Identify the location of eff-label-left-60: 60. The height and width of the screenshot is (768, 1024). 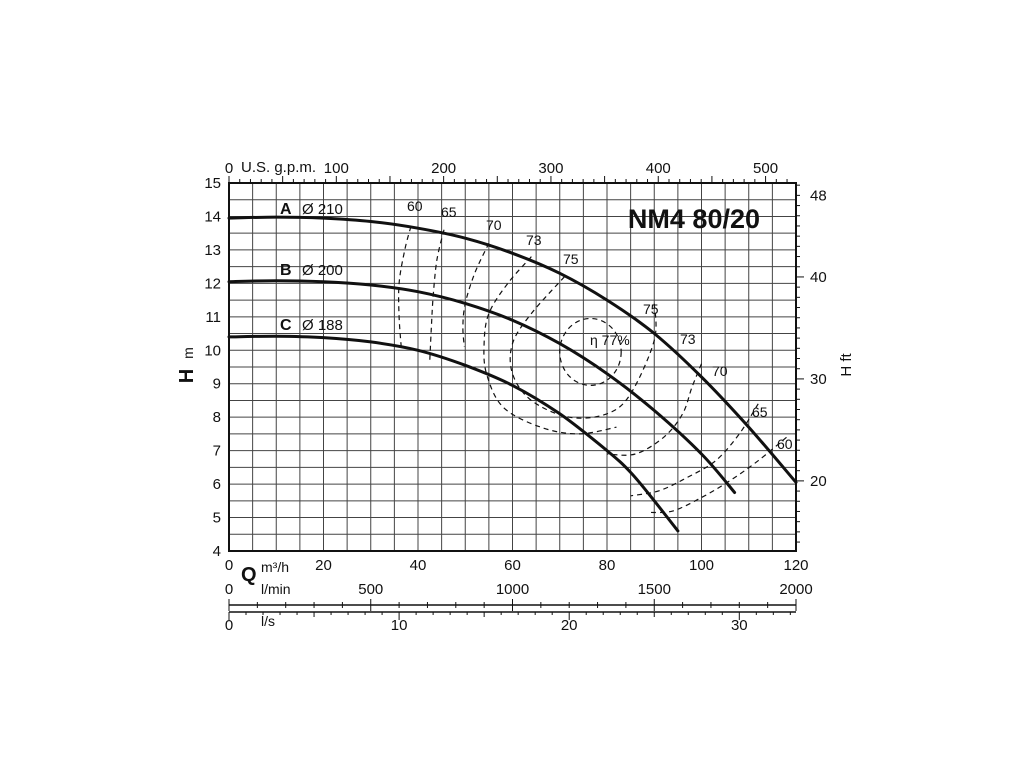
(415, 206).